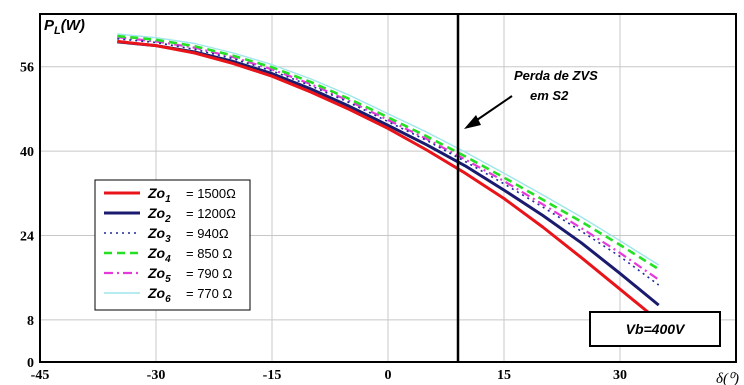  What do you see at coordinates (30, 321) in the screenshot?
I see `y-tick-label: 8` at bounding box center [30, 321].